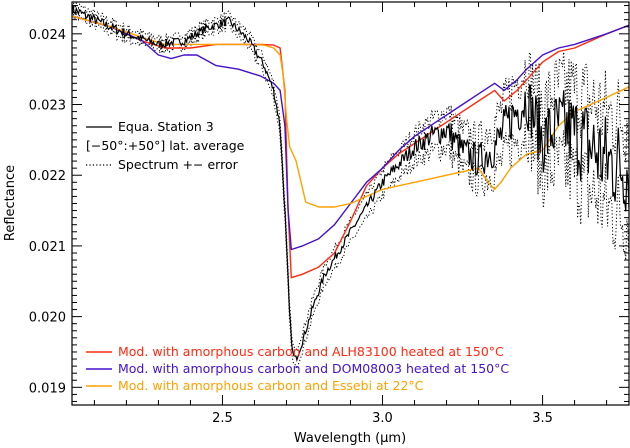  Describe the element at coordinates (222, 418) in the screenshot. I see `x-tick-label: 2.5` at that location.